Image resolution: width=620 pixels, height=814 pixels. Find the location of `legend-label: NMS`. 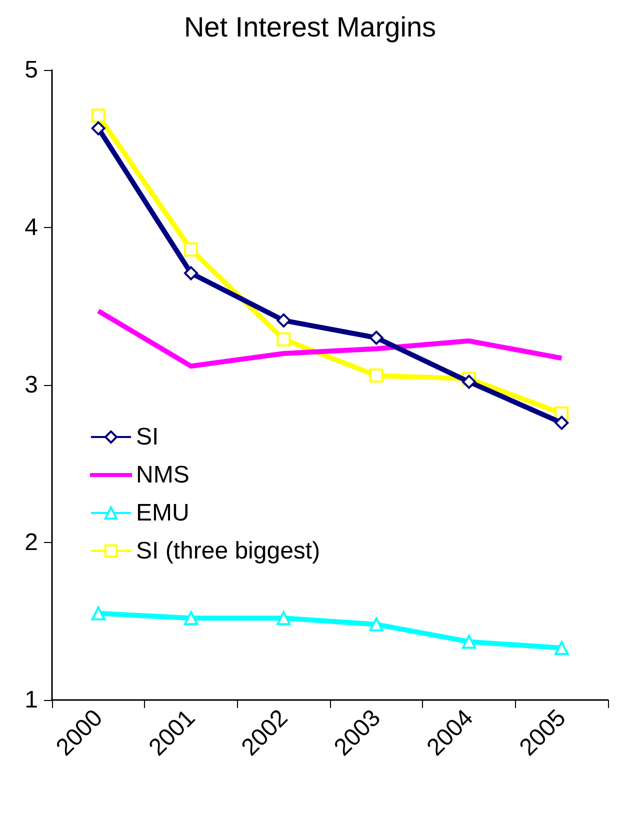

legend-label: NMS is located at coordinates (163, 475).